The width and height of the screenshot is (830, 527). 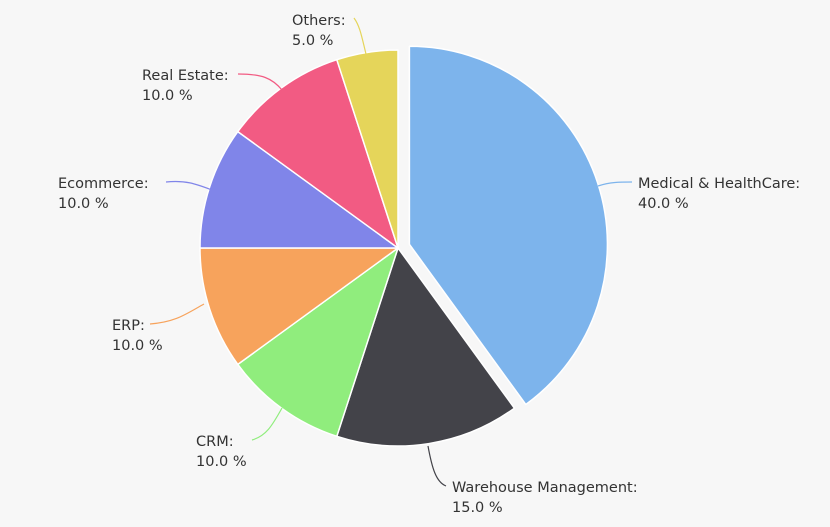 I want to click on slice-value-real-estate: 10.0 %, so click(x=167, y=96).